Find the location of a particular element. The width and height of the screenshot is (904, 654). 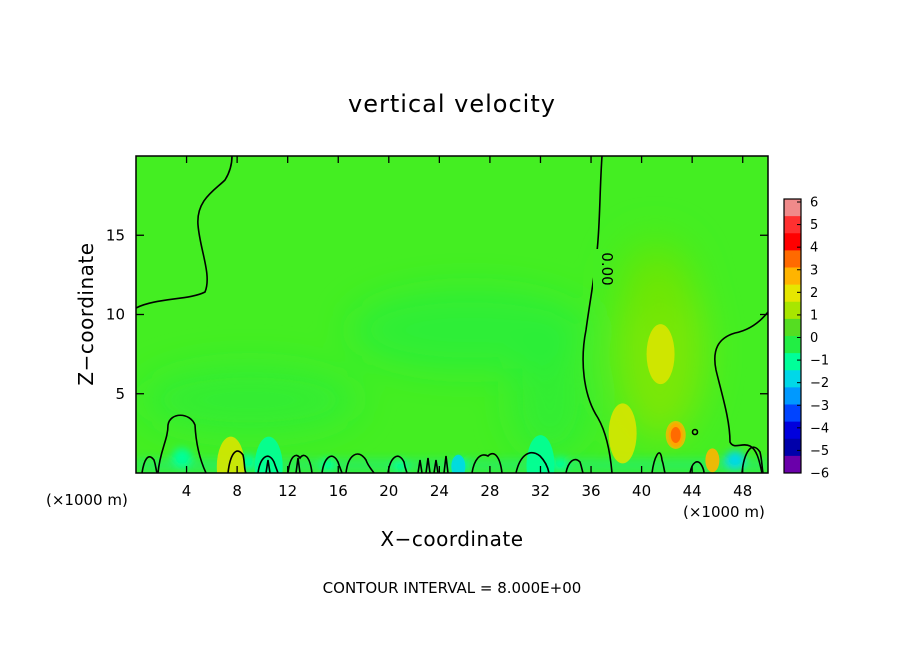

y-tick-label: 15 is located at coordinates (115, 235).